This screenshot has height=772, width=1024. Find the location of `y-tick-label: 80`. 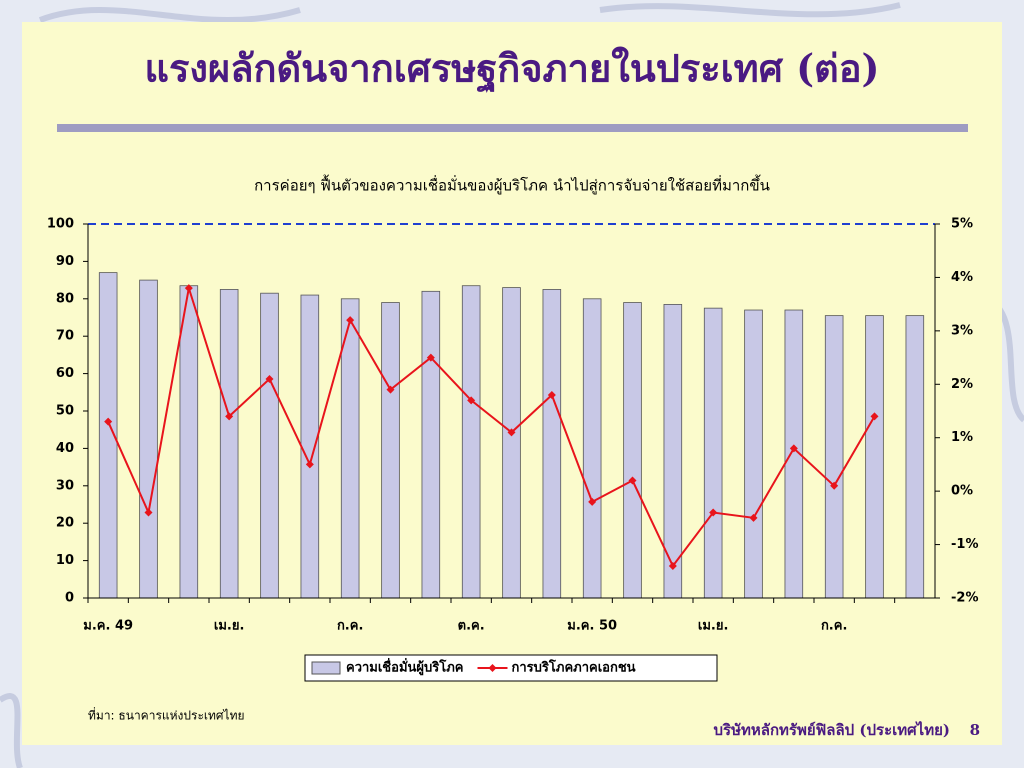

y-tick-label: 80 is located at coordinates (65, 298).